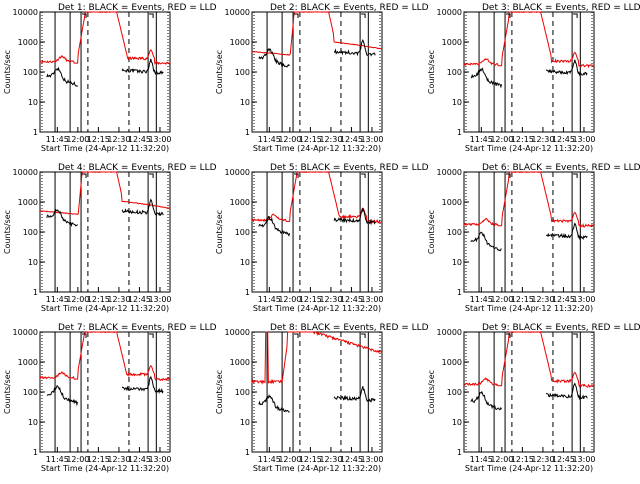  I want to click on panel-title: Det 1: BLACK = Events, RED = LLD, so click(137, 8).